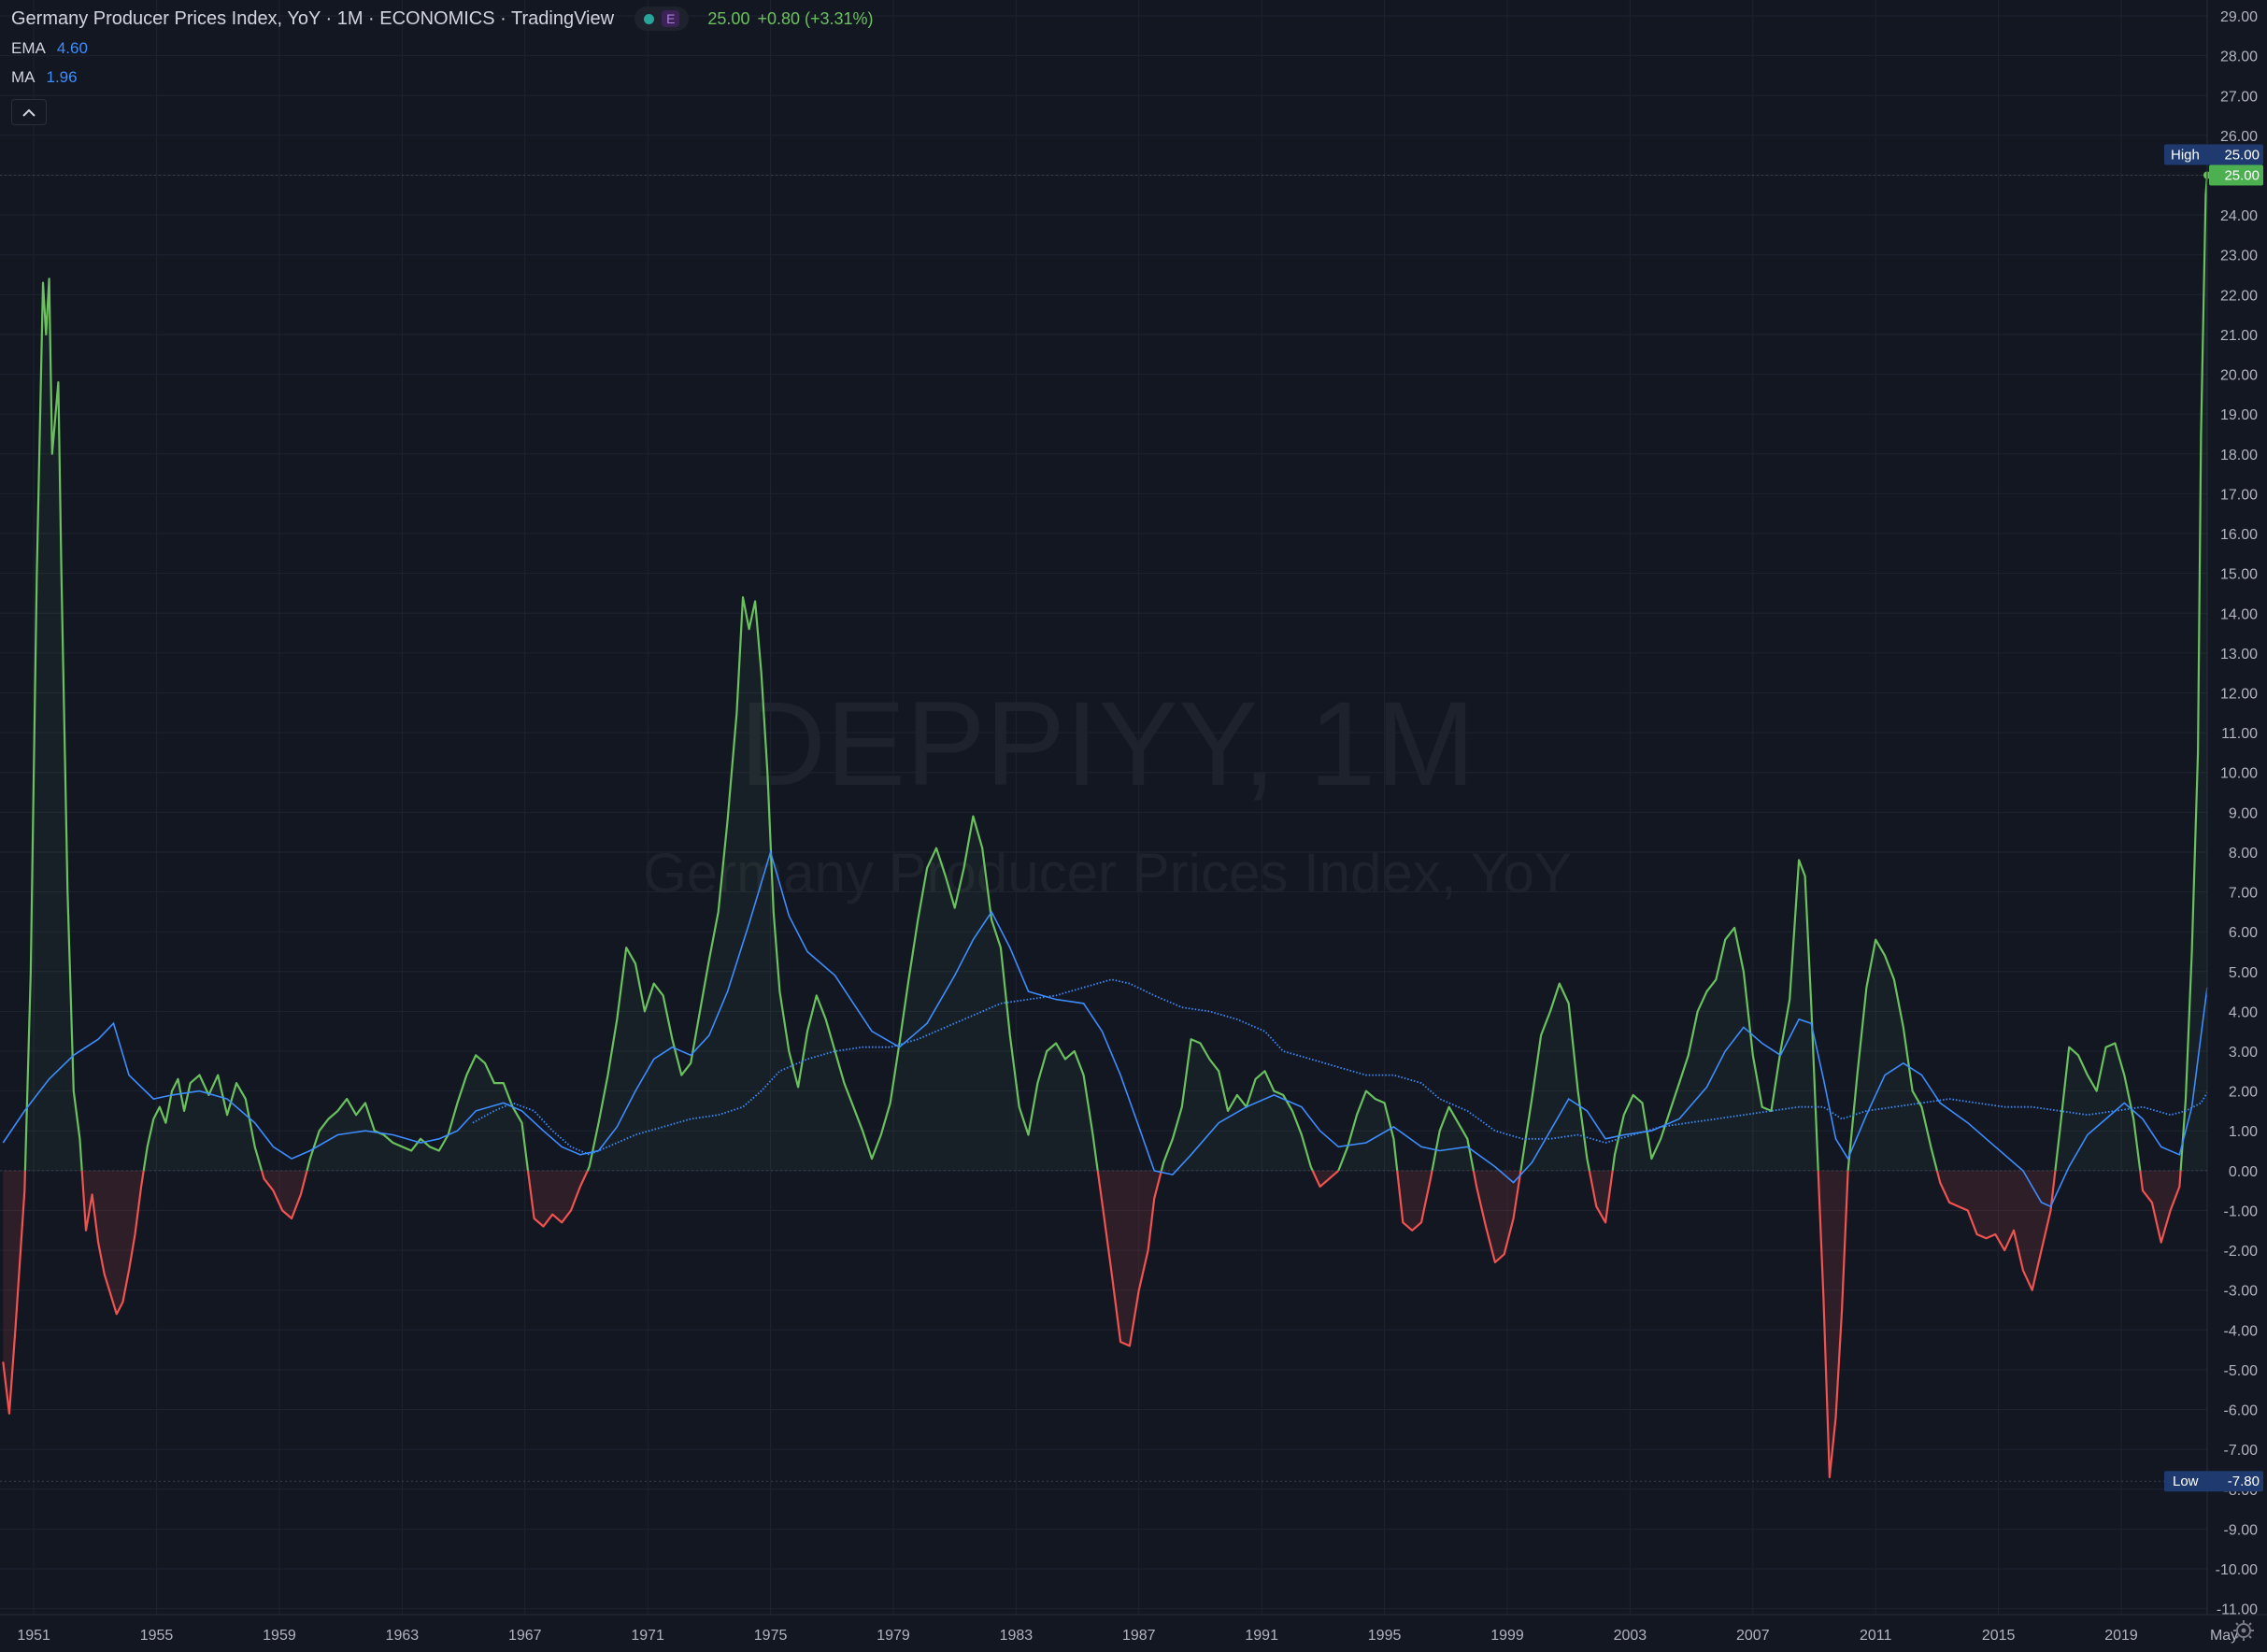 The width and height of the screenshot is (2267, 1652). Describe the element at coordinates (443, 77) in the screenshot. I see `indicator-ma-row: MA 1.96` at that location.